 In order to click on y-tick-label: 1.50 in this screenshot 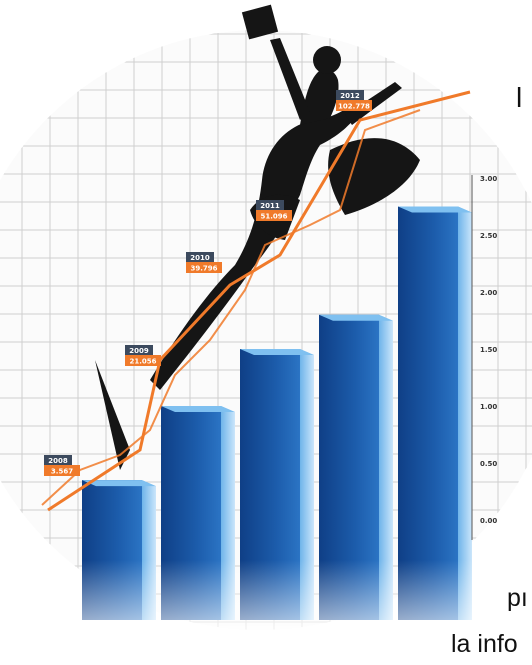, I will do `click(488, 350)`.